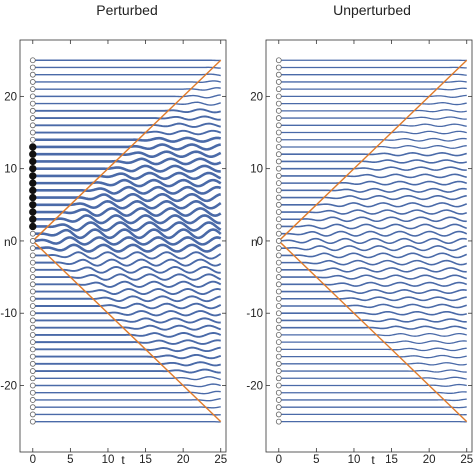 The width and height of the screenshot is (474, 466). What do you see at coordinates (33, 460) in the screenshot?
I see `x-tick-label: 0` at bounding box center [33, 460].